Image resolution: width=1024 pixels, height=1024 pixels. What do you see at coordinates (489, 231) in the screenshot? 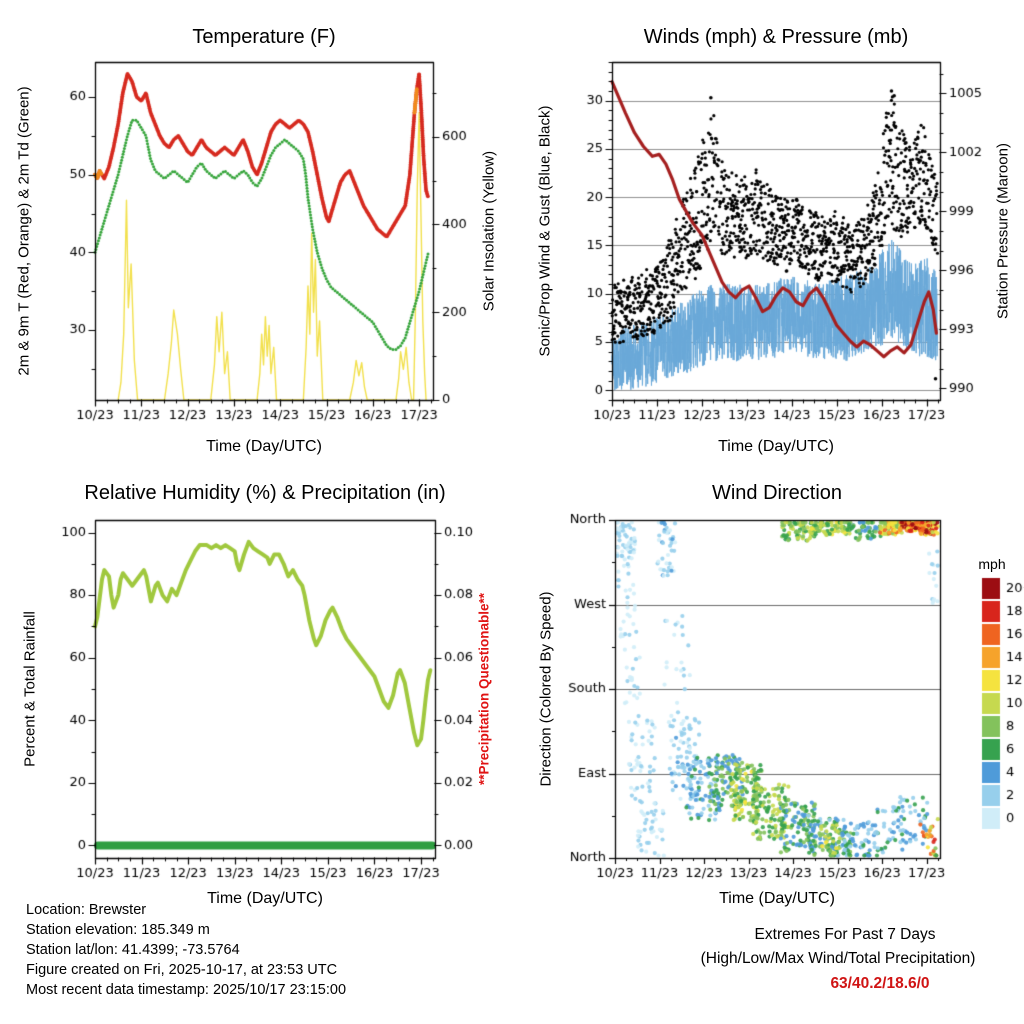
I see `temperature-ylabel-right: Solar Insolation (Yellow)` at bounding box center [489, 231].